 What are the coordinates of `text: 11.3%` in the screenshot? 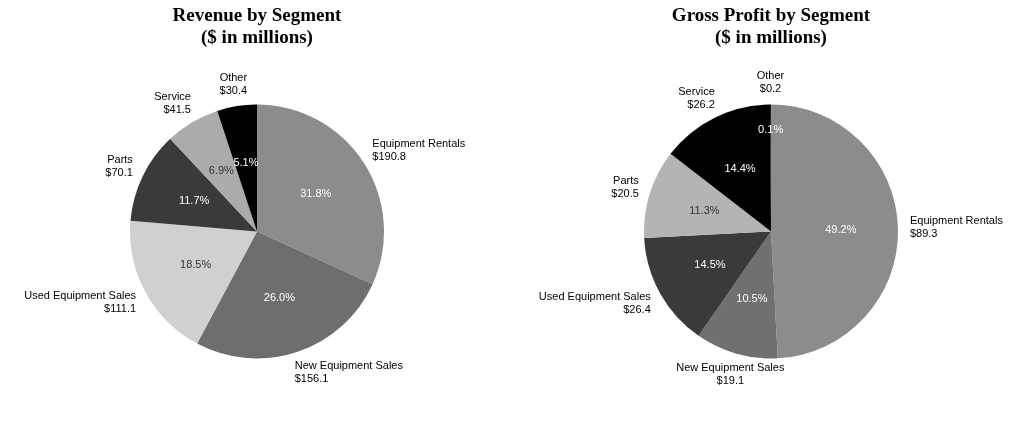 It's located at (704, 209).